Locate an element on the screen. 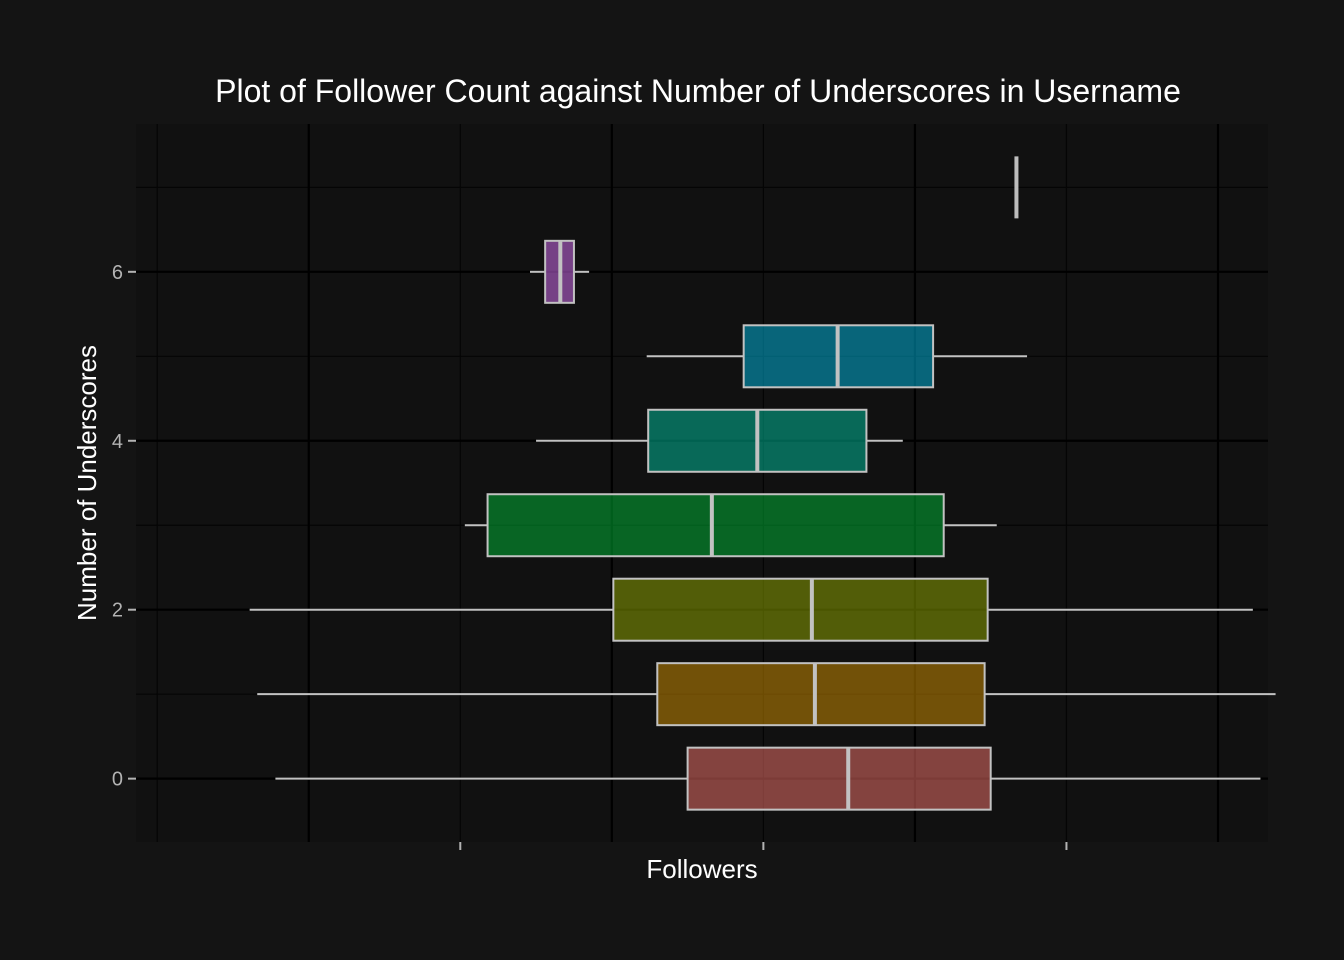  boxplot-2-underscores is located at coordinates (751, 609).